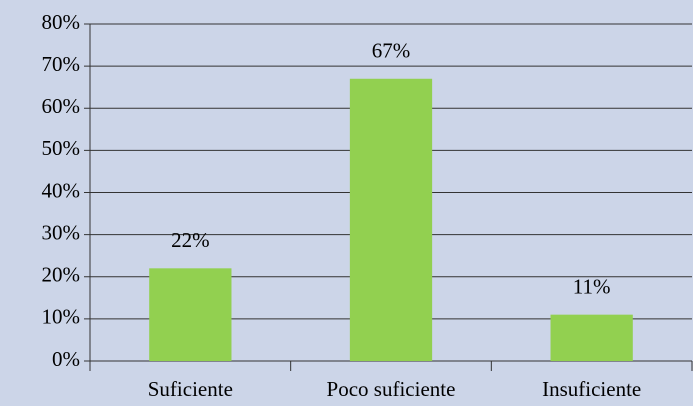 Image resolution: width=693 pixels, height=406 pixels. What do you see at coordinates (61, 64) in the screenshot?
I see `y-tick-label: 70%` at bounding box center [61, 64].